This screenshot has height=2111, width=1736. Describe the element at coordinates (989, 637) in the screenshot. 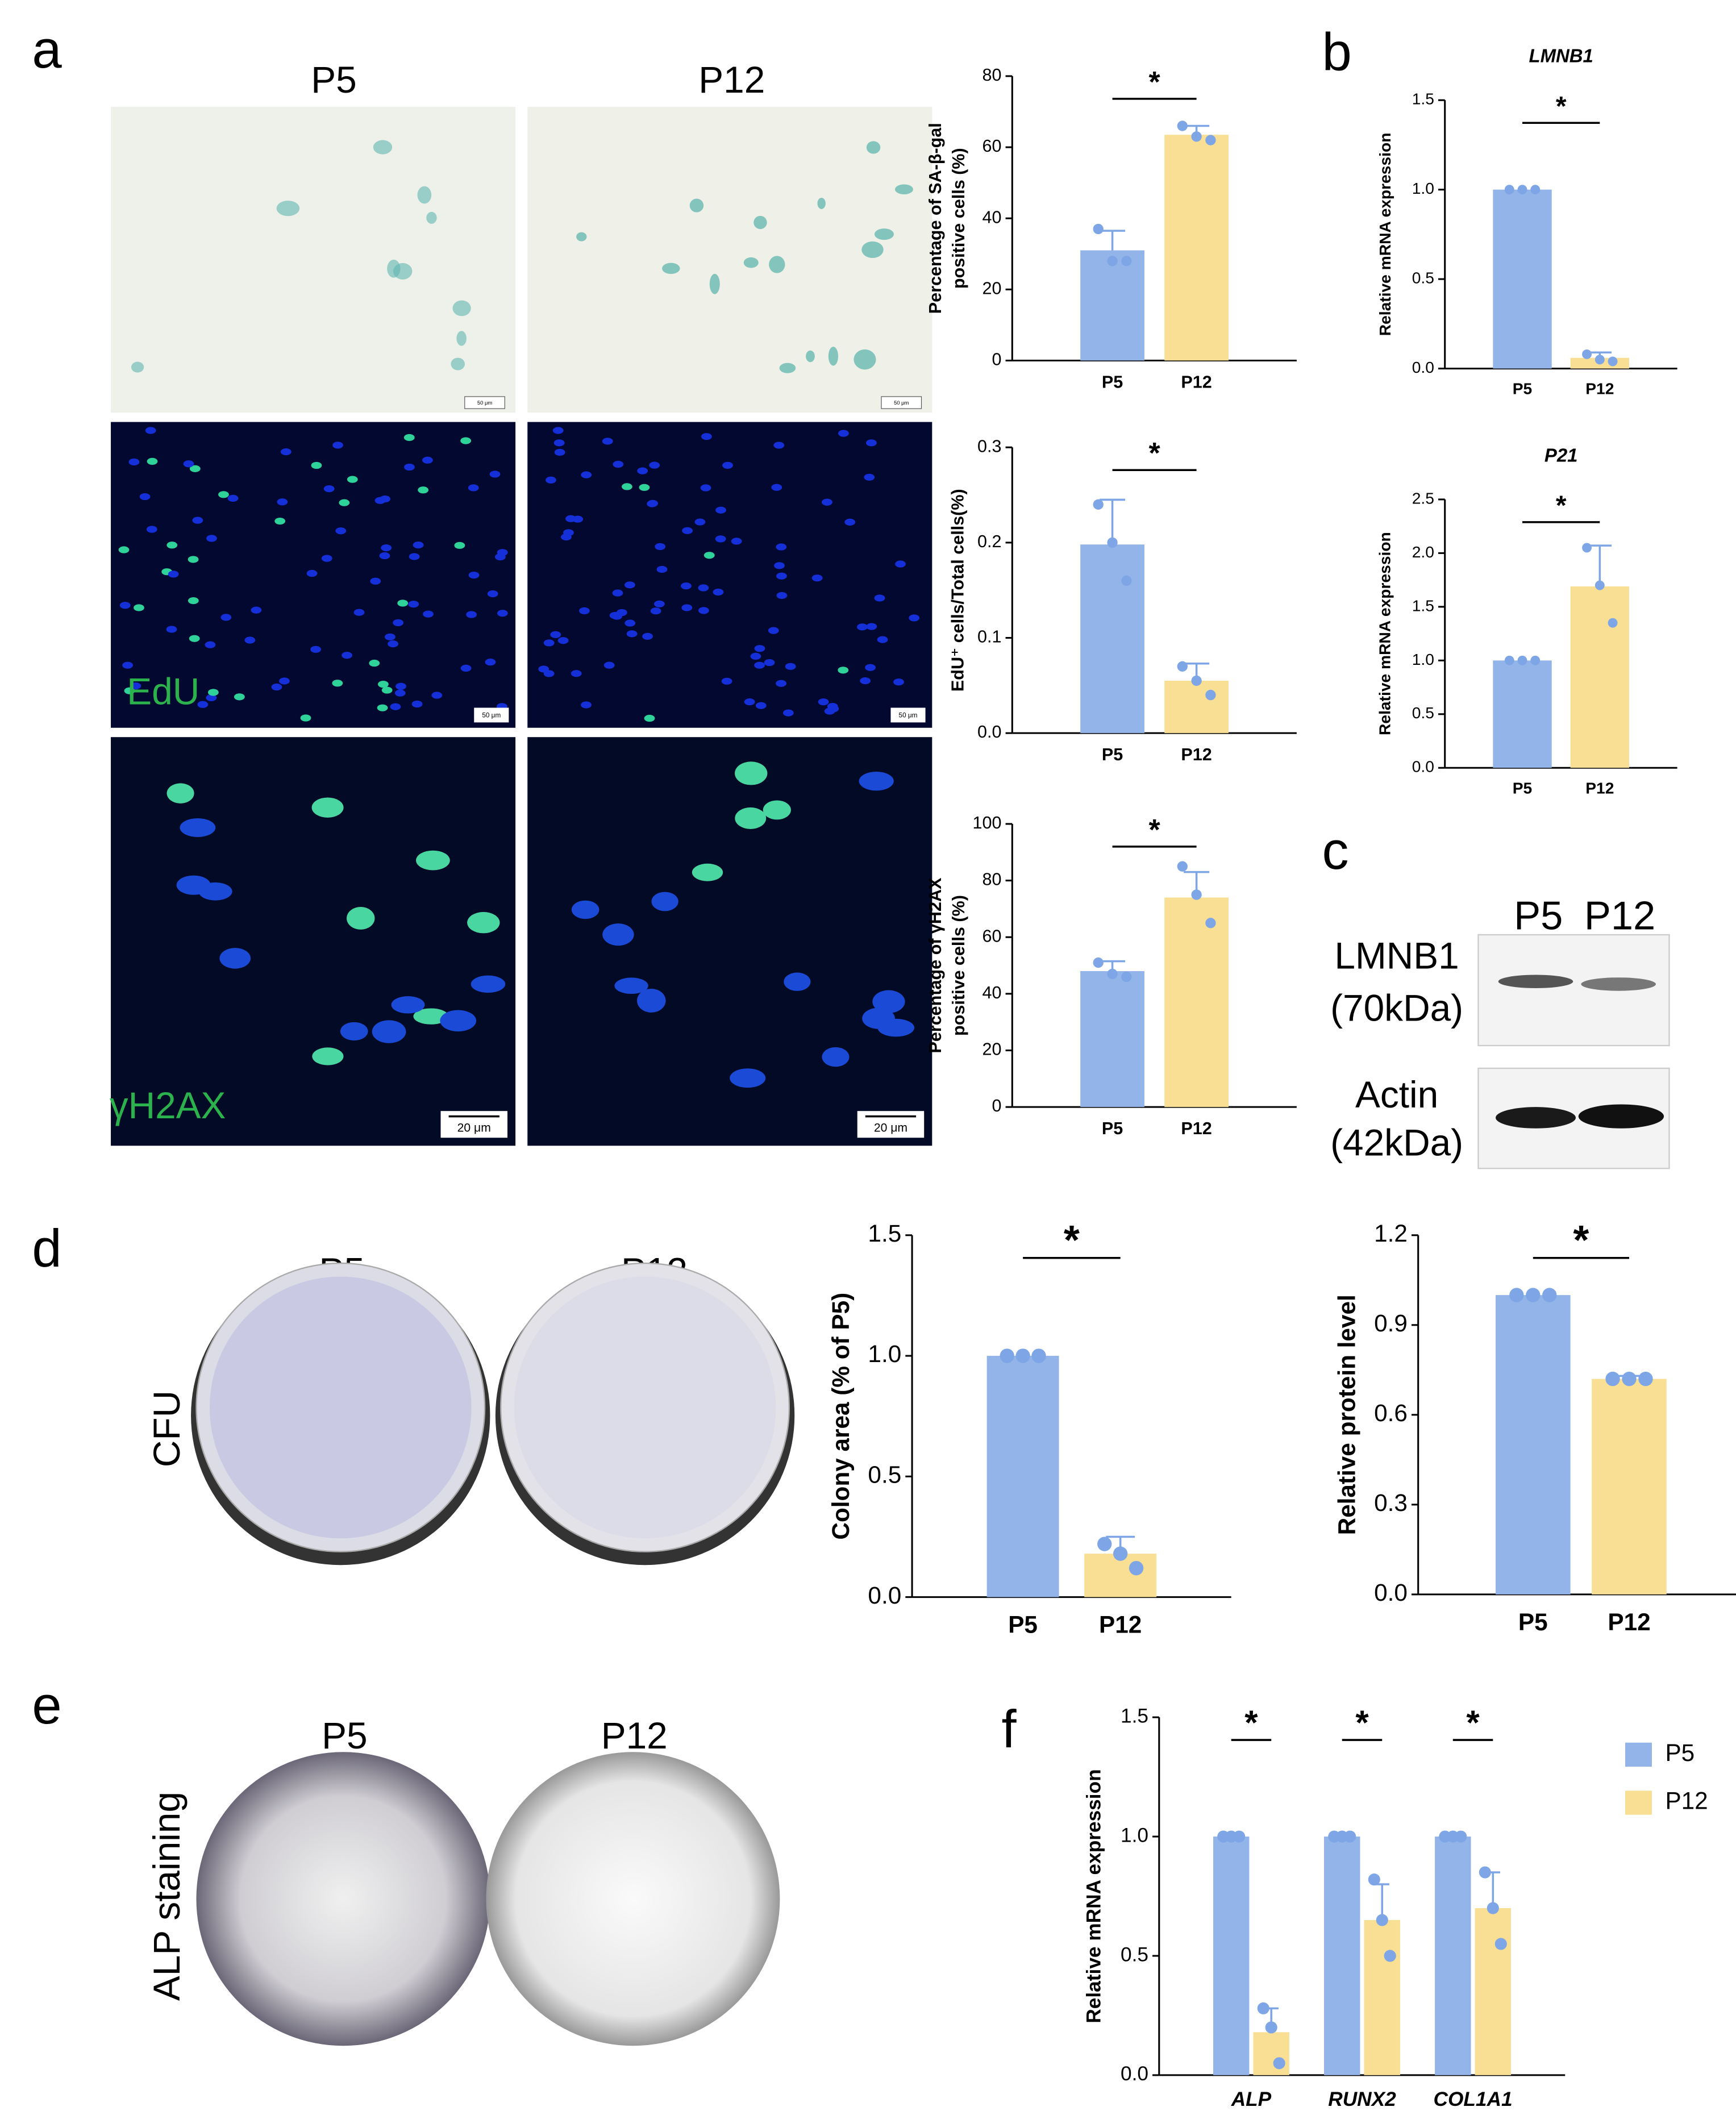

I see `y-tick-label: 0.1` at that location.